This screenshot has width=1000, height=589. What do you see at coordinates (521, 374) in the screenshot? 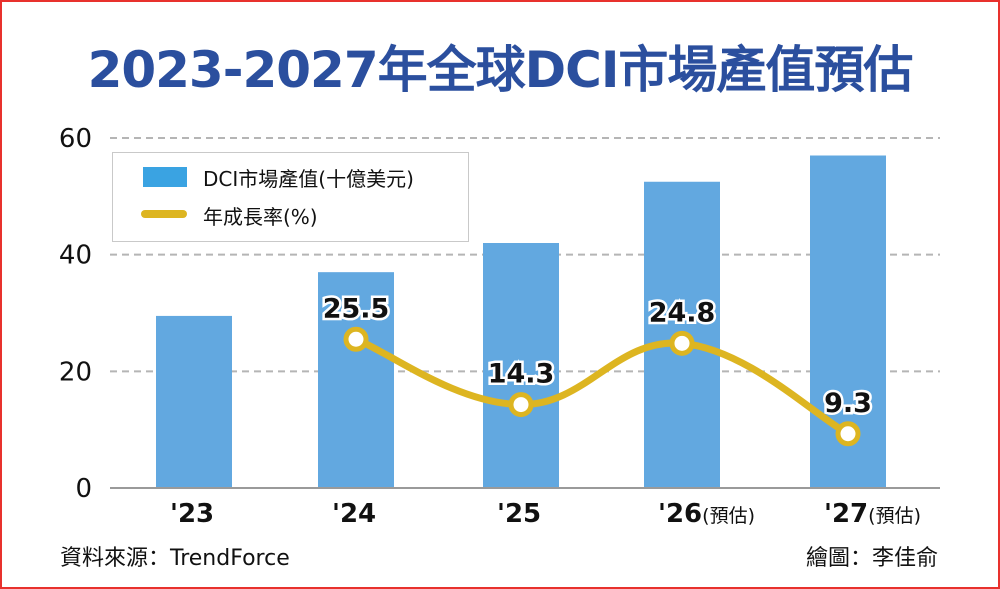
I see `growth-label: 14.3` at bounding box center [521, 374].